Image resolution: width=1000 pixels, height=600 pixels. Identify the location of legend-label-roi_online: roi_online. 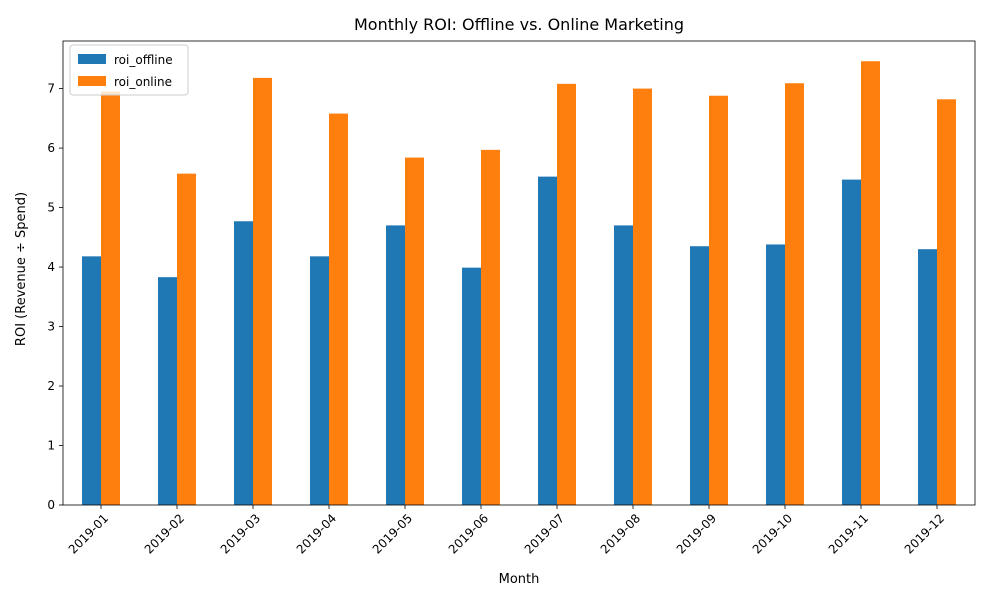
(143, 82).